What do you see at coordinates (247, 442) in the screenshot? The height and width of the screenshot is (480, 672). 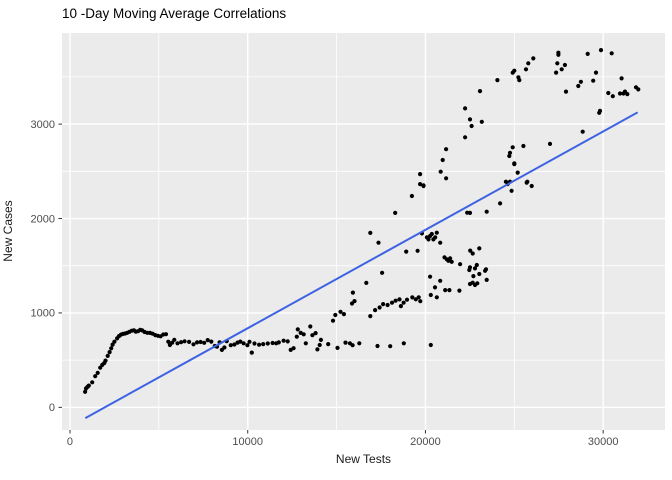 I see `x-tick-label: 10000` at bounding box center [247, 442].